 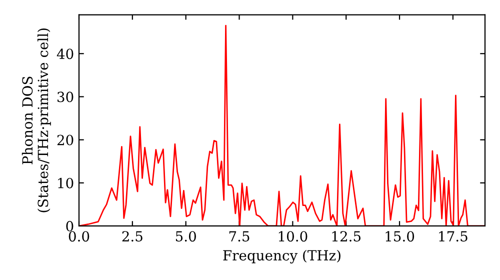 What do you see at coordinates (293, 236) in the screenshot?
I see `x-tick-label: 10.0` at bounding box center [293, 236].